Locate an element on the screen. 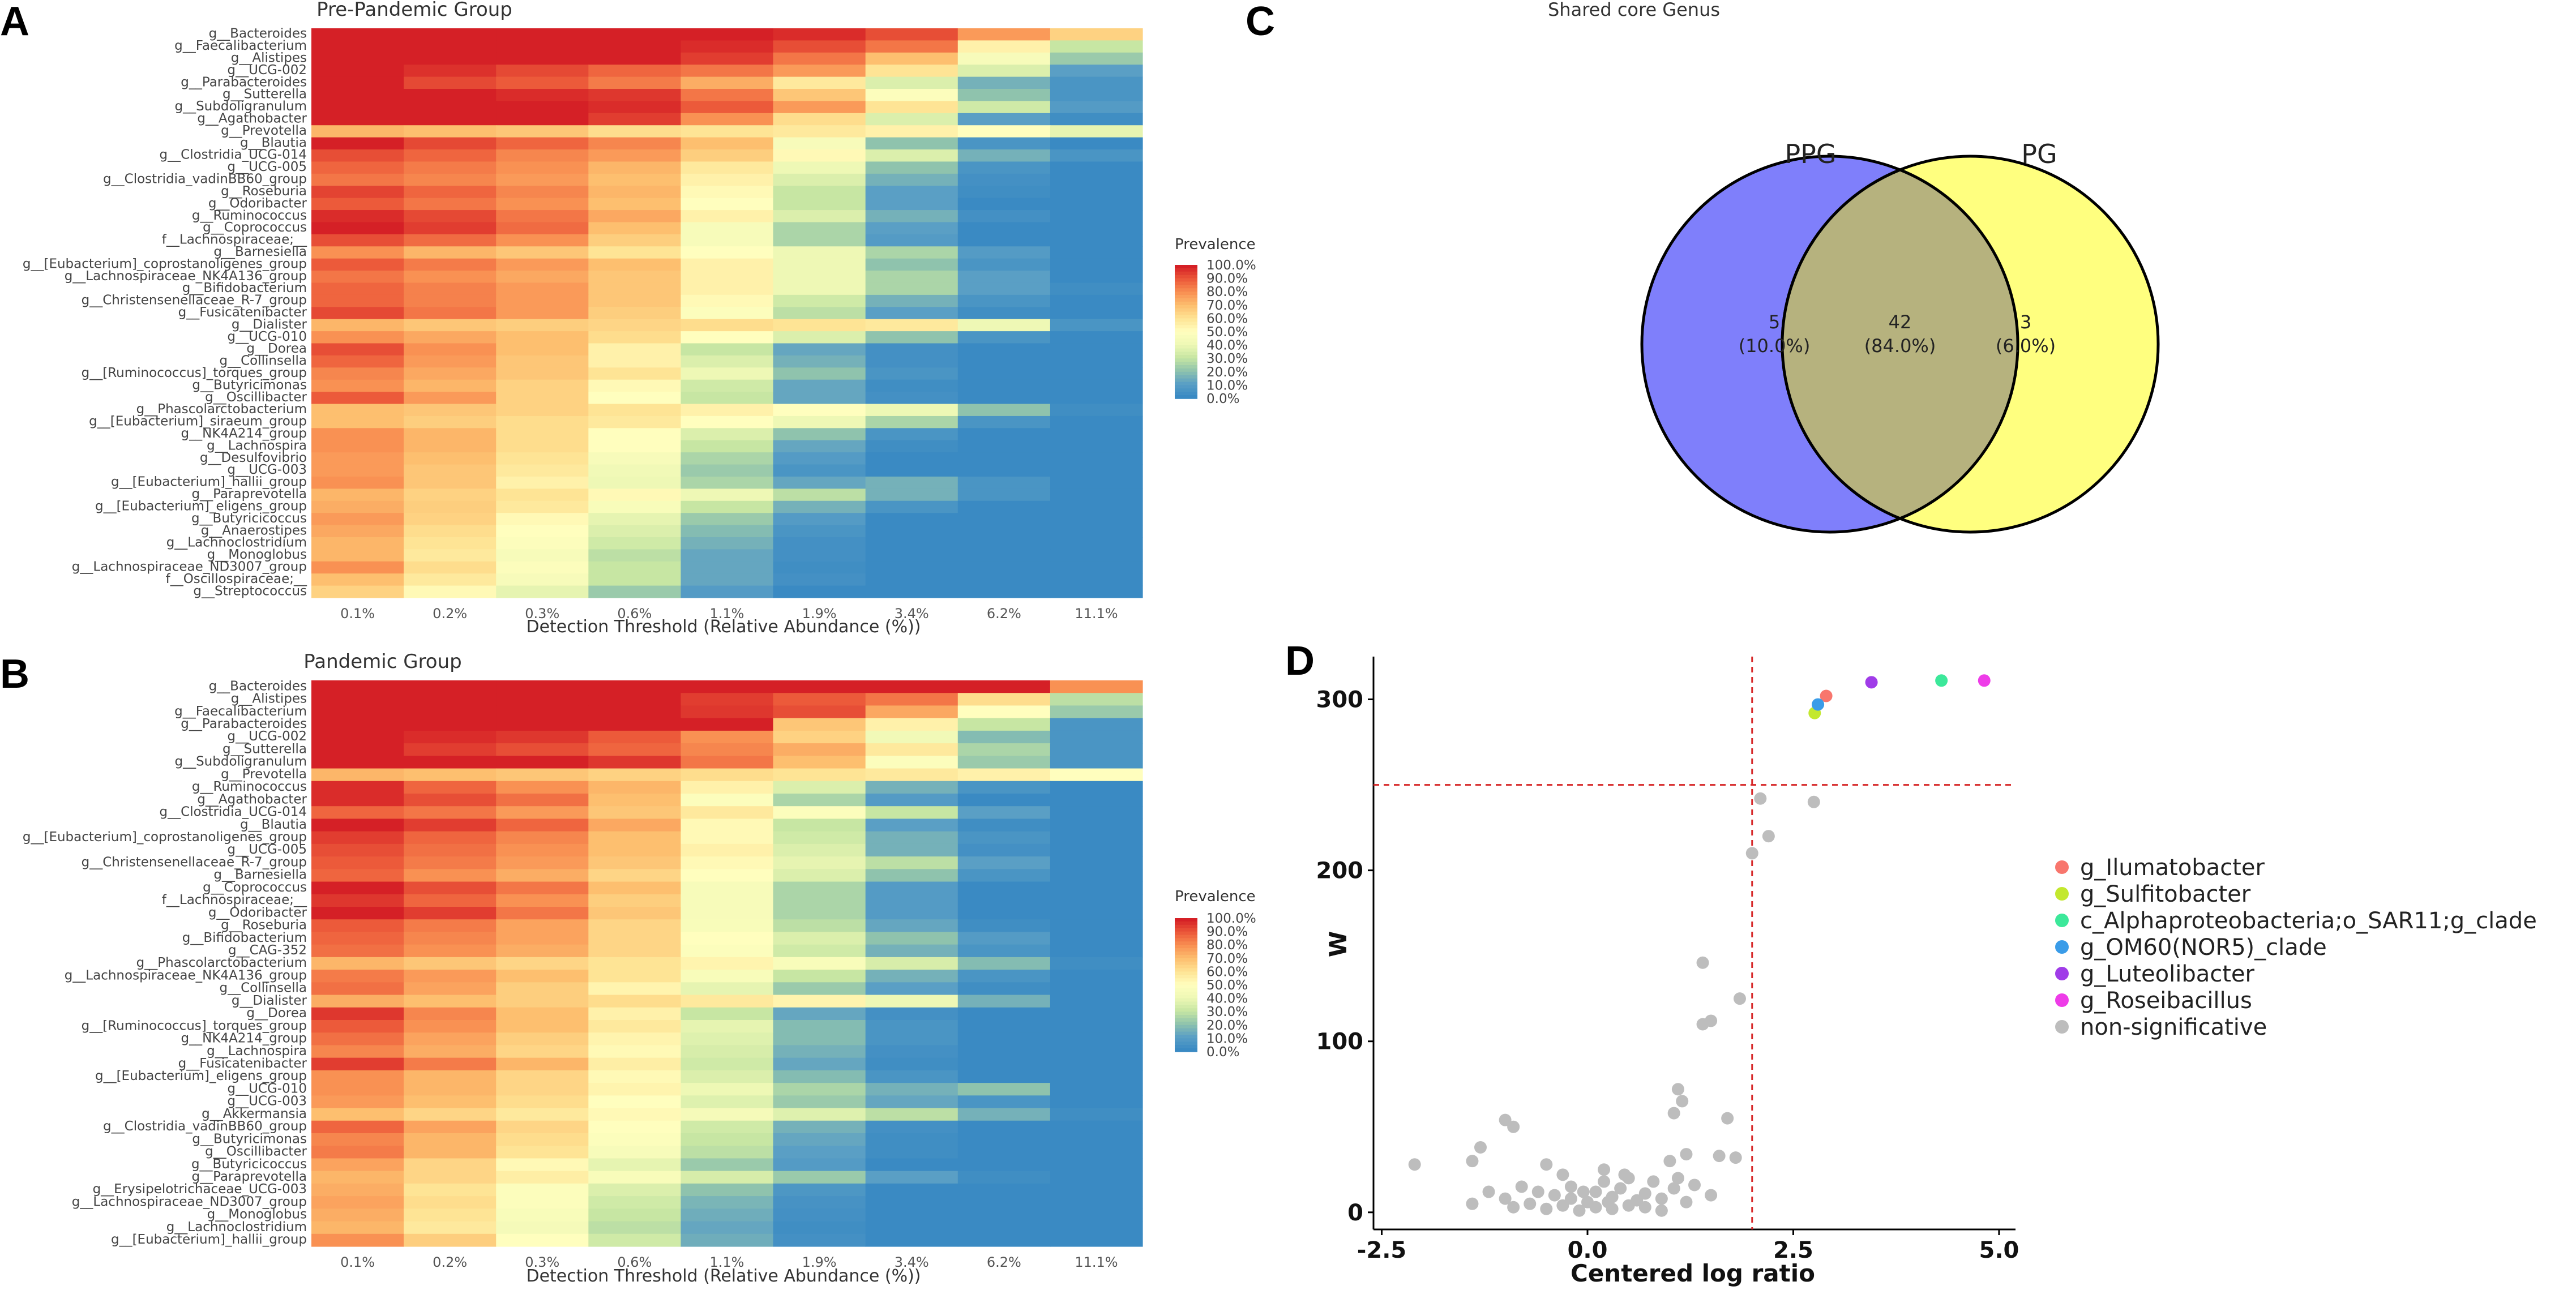 This screenshot has width=2576, height=1290. heatmap-row-label: g__[Eubacterium]_coprostanoligenes_group is located at coordinates (165, 837).